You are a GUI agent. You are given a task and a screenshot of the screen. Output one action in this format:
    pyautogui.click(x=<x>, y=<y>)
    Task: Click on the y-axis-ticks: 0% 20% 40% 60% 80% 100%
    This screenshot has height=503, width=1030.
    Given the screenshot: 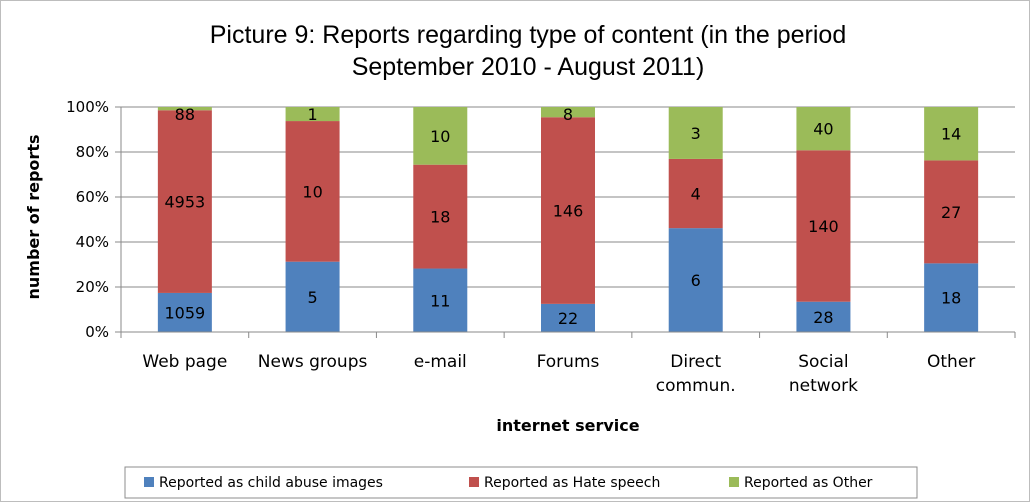 What is the action you would take?
    pyautogui.click(x=93, y=219)
    